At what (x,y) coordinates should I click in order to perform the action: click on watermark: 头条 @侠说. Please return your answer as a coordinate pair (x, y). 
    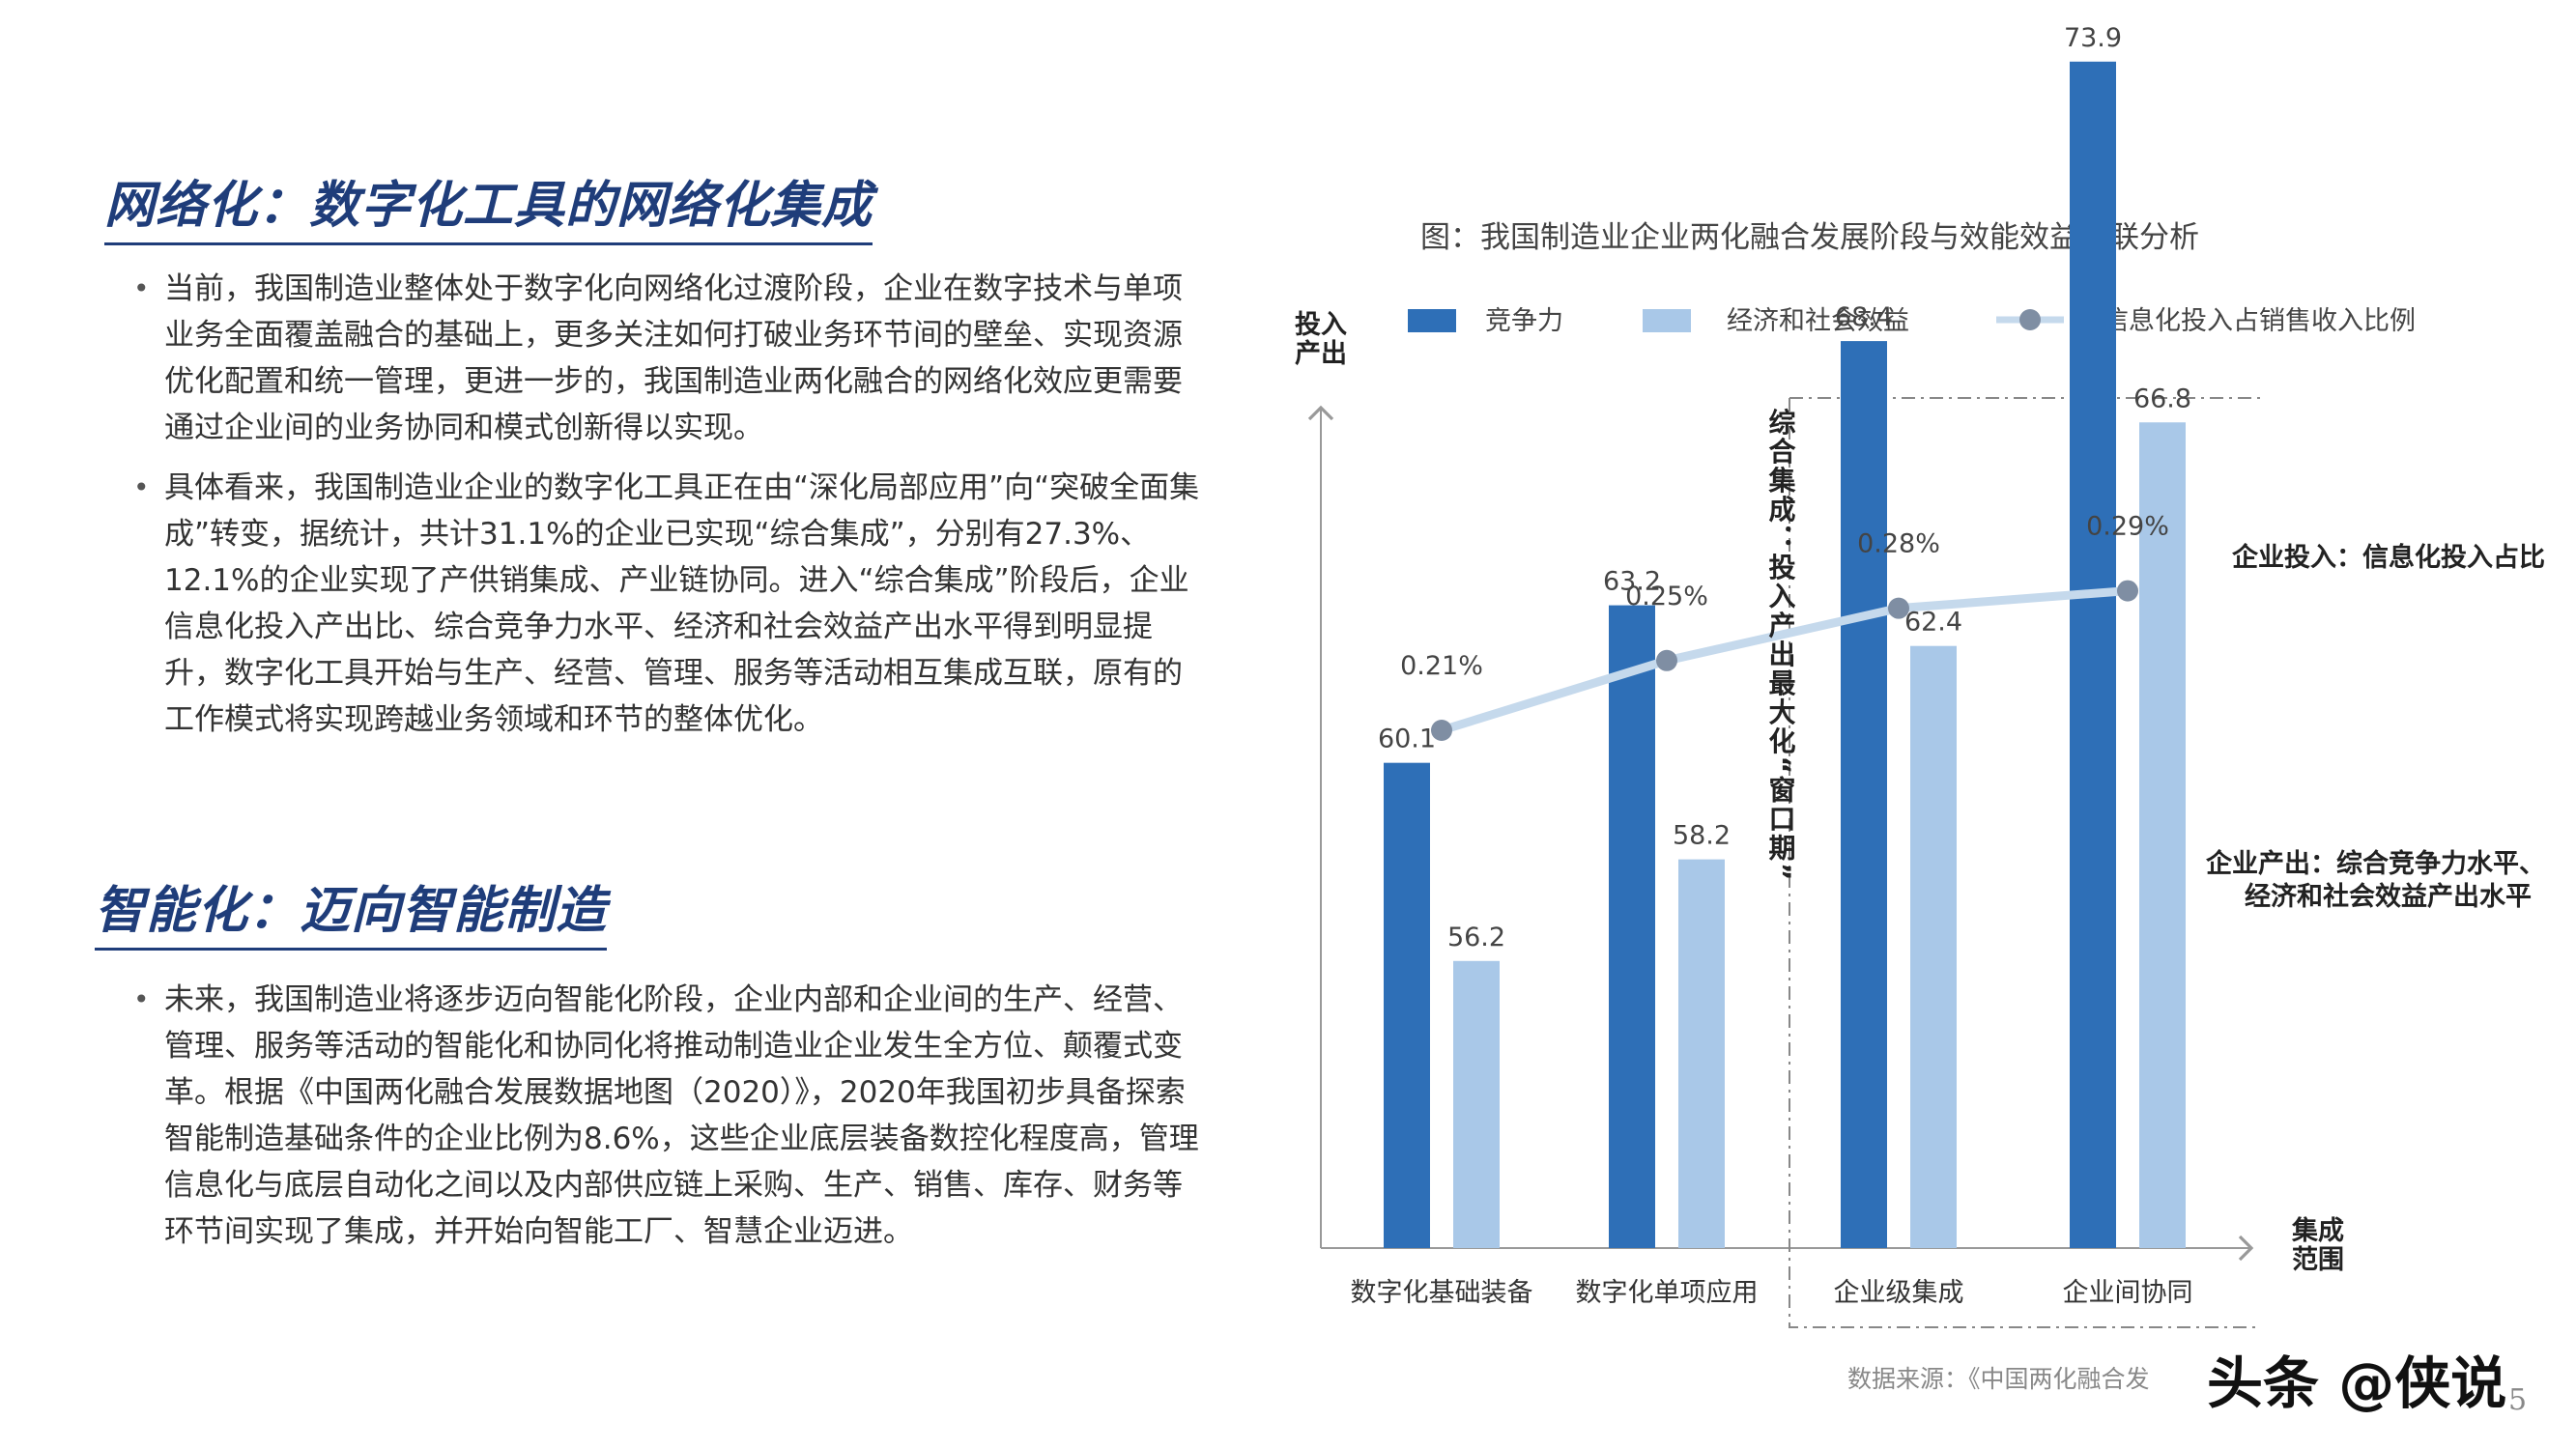
    Looking at the image, I should click on (2357, 1383).